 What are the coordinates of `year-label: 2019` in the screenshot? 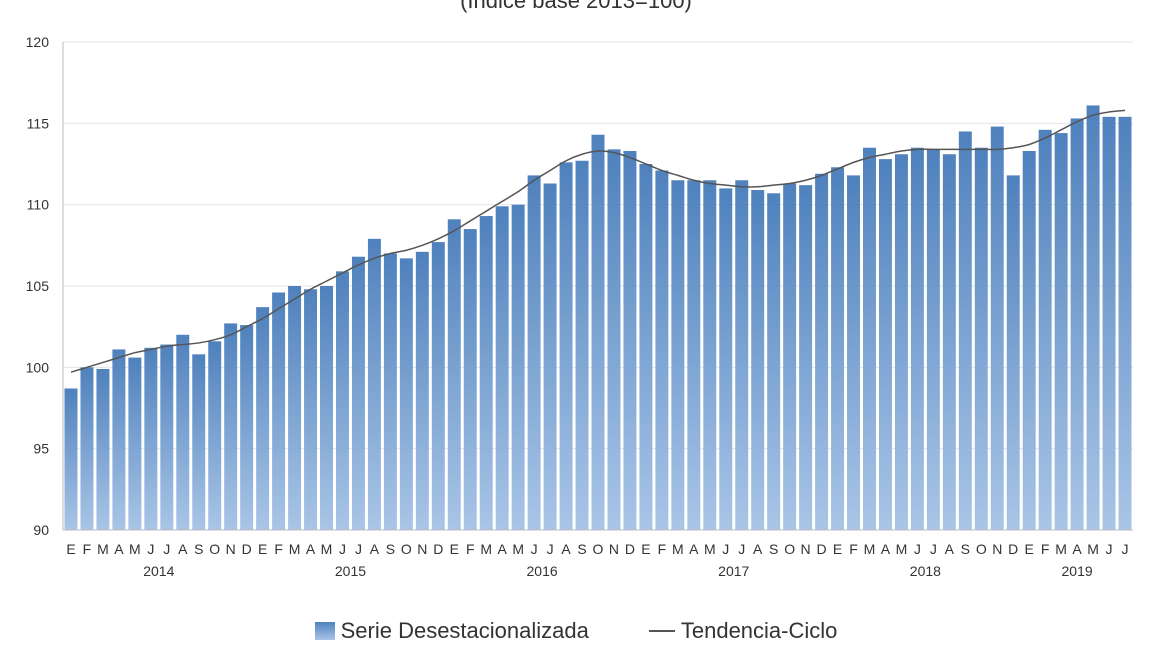 It's located at (1077, 571).